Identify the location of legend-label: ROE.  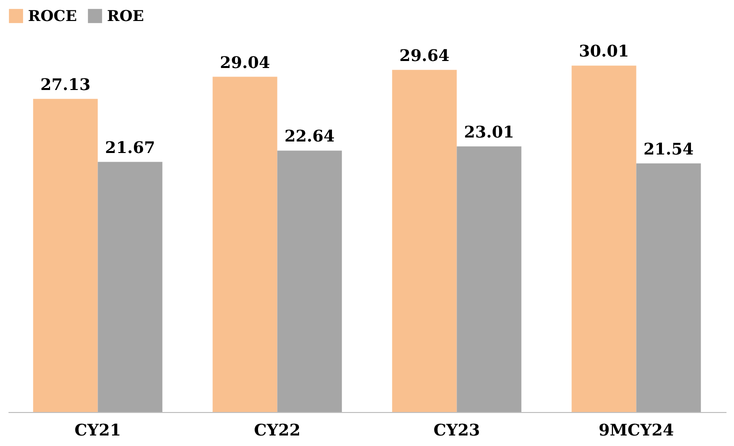
(125, 16).